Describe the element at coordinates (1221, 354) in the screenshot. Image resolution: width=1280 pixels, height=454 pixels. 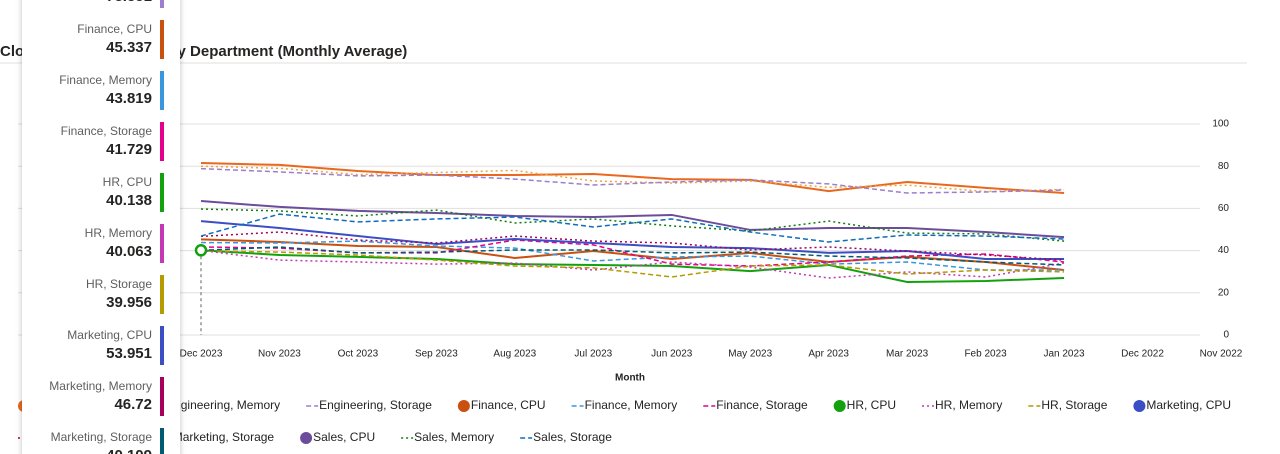
I see `x-tick-label: Nov 2022` at that location.